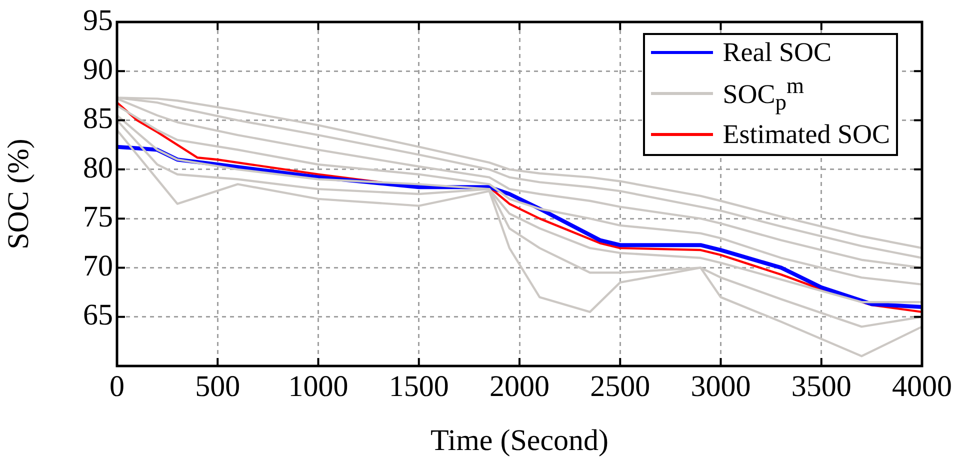 This screenshot has height=462, width=959. I want to click on y-tick-label: 90, so click(98, 69).